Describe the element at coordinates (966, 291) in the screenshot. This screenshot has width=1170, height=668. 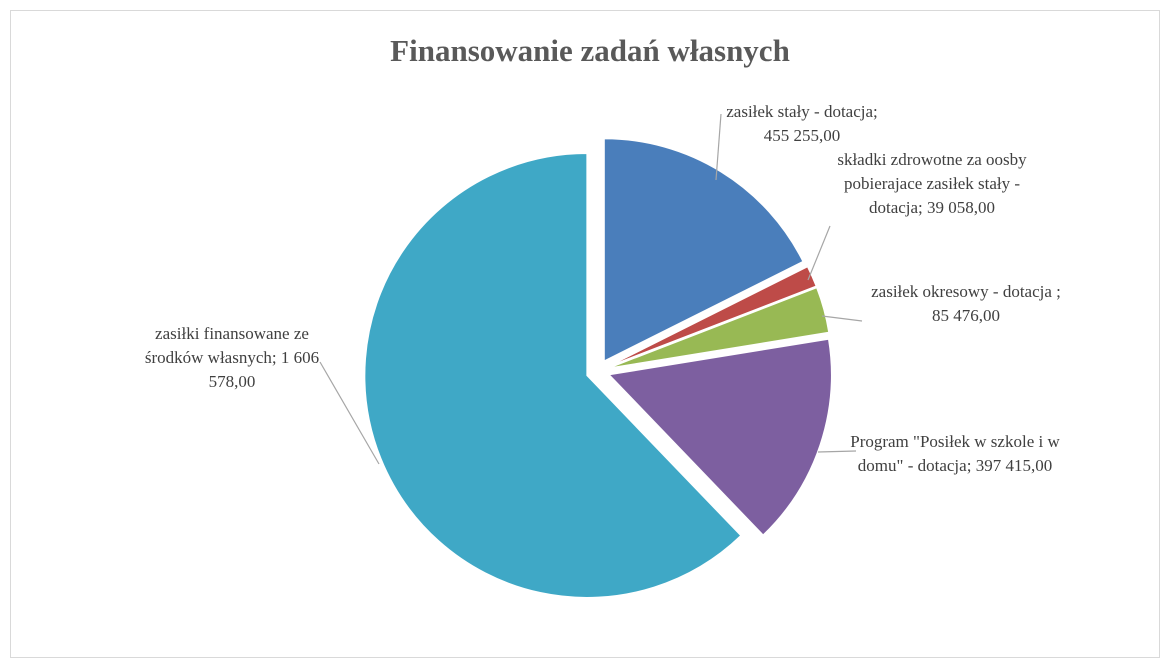
I see `label-category: zasiłek okresowy - dotacja ;` at that location.